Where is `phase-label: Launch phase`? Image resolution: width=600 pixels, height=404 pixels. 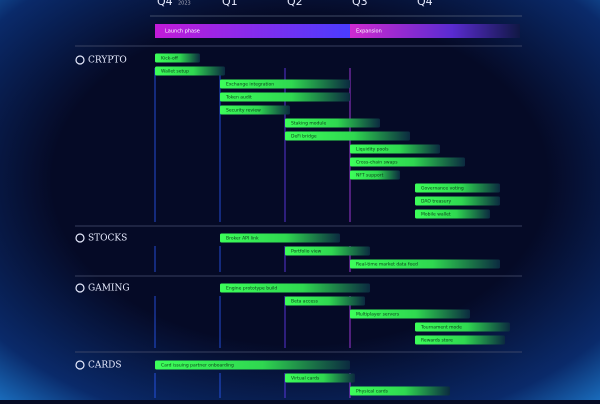
phase-label: Launch phase is located at coordinates (182, 32).